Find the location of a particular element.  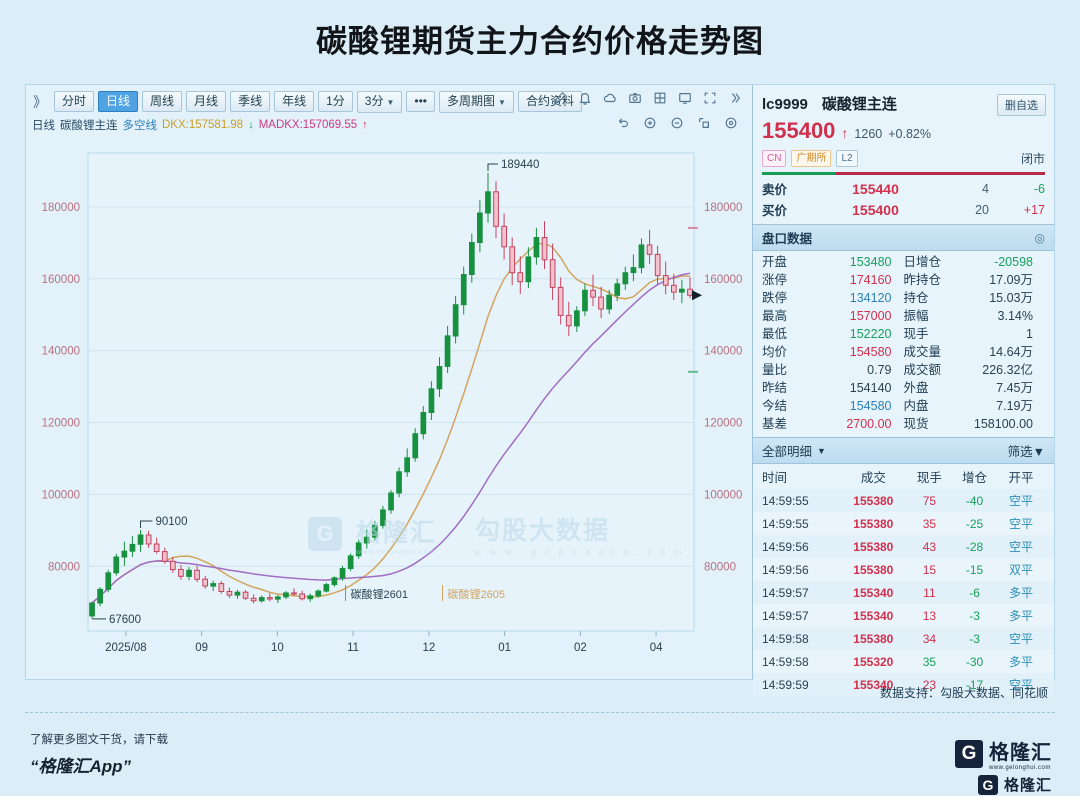

cell-hand: 43 is located at coordinates (929, 546).